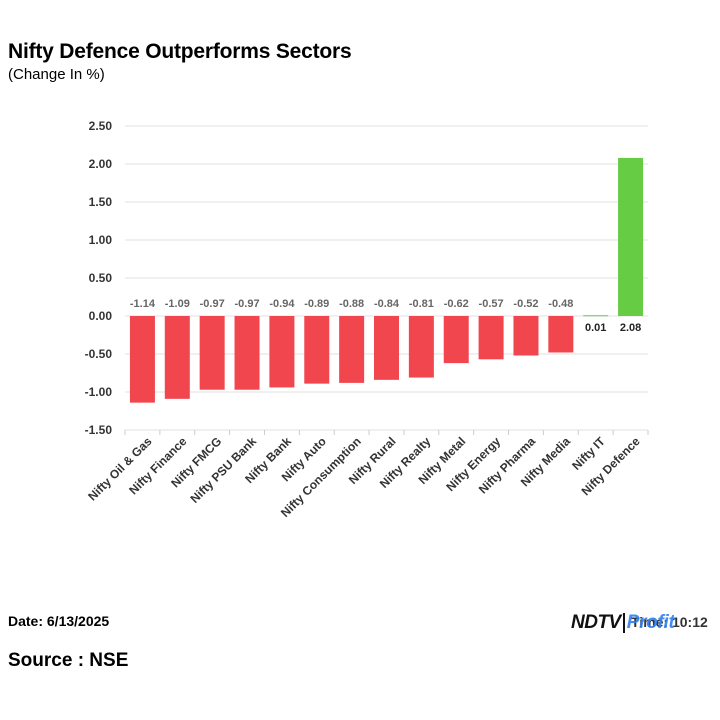 This screenshot has width=720, height=720. Describe the element at coordinates (56, 74) in the screenshot. I see `chart-subtitle: (Change In %)` at that location.